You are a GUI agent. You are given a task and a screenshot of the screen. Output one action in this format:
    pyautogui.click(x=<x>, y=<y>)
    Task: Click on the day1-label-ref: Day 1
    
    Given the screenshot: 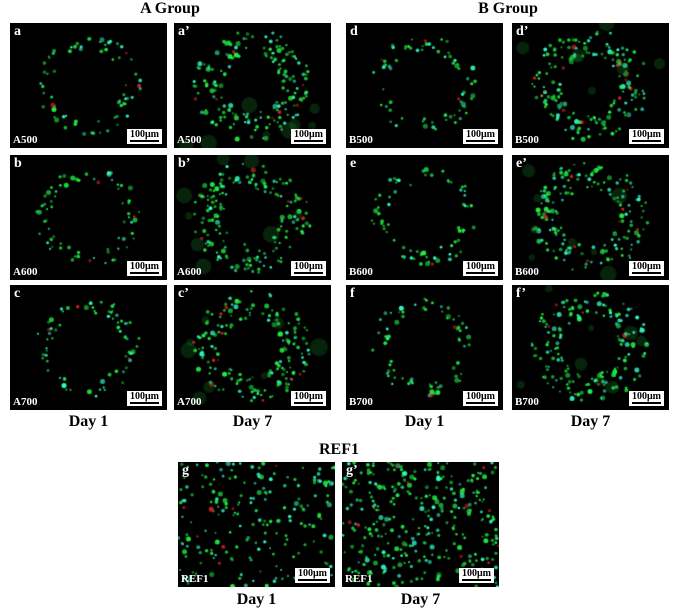 What is the action you would take?
    pyautogui.click(x=256, y=599)
    